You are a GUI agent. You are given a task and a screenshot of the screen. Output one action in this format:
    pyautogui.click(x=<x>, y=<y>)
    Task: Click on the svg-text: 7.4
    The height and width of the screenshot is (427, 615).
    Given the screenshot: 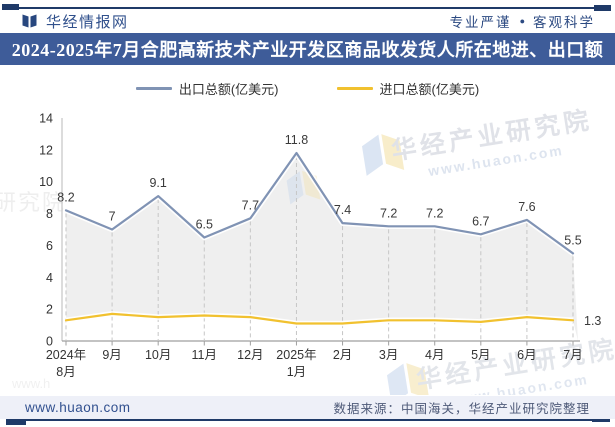 What is the action you would take?
    pyautogui.click(x=342, y=210)
    